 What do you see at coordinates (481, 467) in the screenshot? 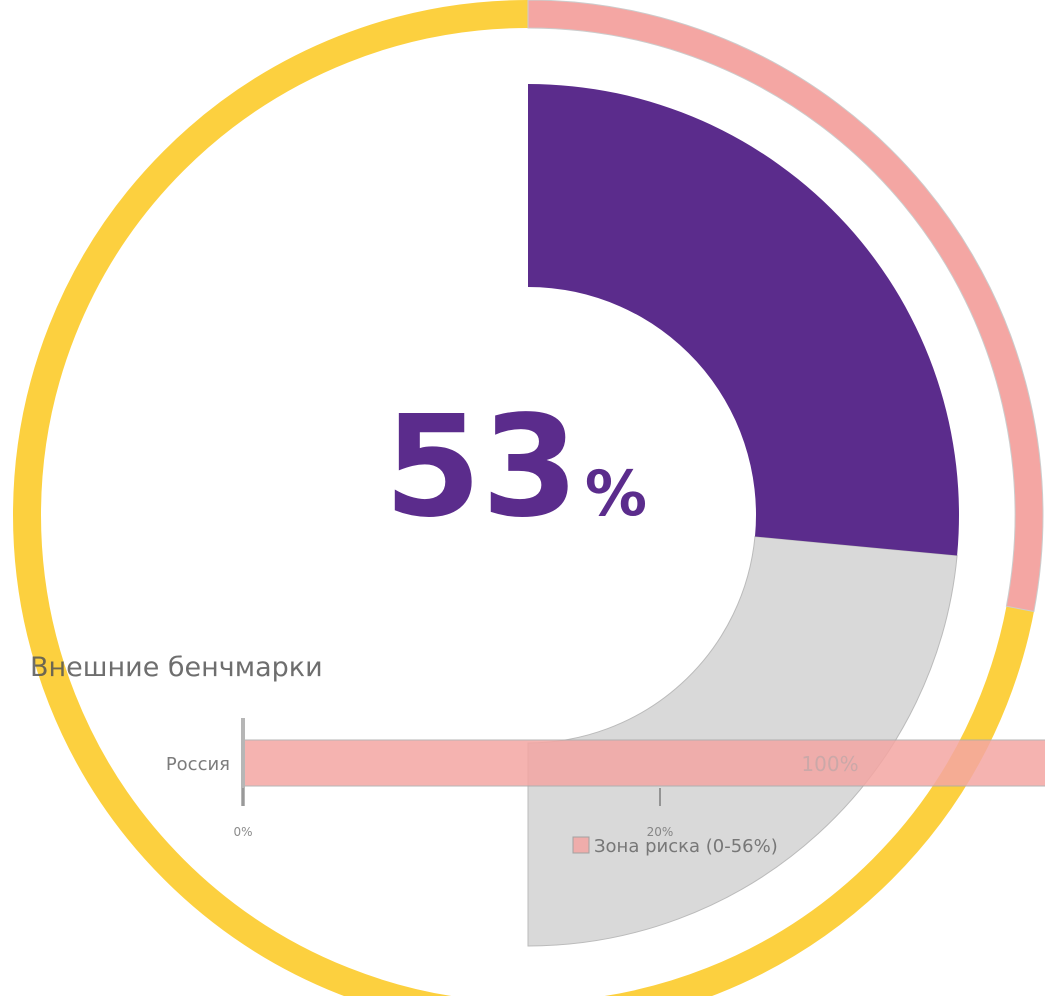
I see `gauge-number: 53` at bounding box center [481, 467].